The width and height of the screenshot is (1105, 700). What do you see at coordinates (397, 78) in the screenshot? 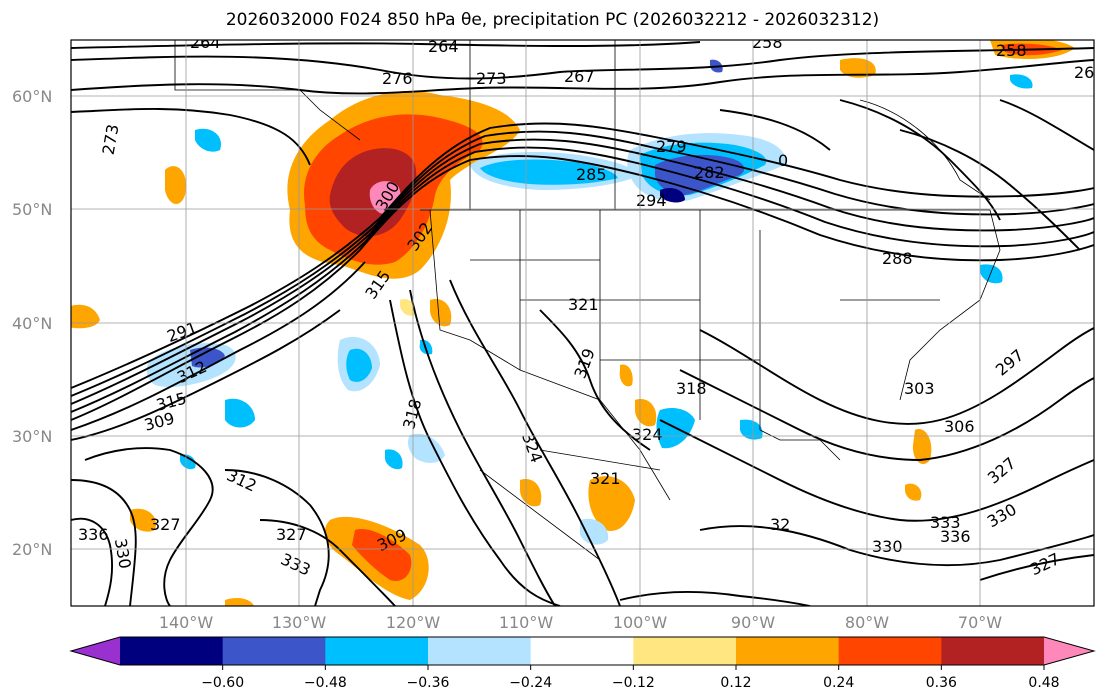
I see `contour-label: 276` at bounding box center [397, 78].